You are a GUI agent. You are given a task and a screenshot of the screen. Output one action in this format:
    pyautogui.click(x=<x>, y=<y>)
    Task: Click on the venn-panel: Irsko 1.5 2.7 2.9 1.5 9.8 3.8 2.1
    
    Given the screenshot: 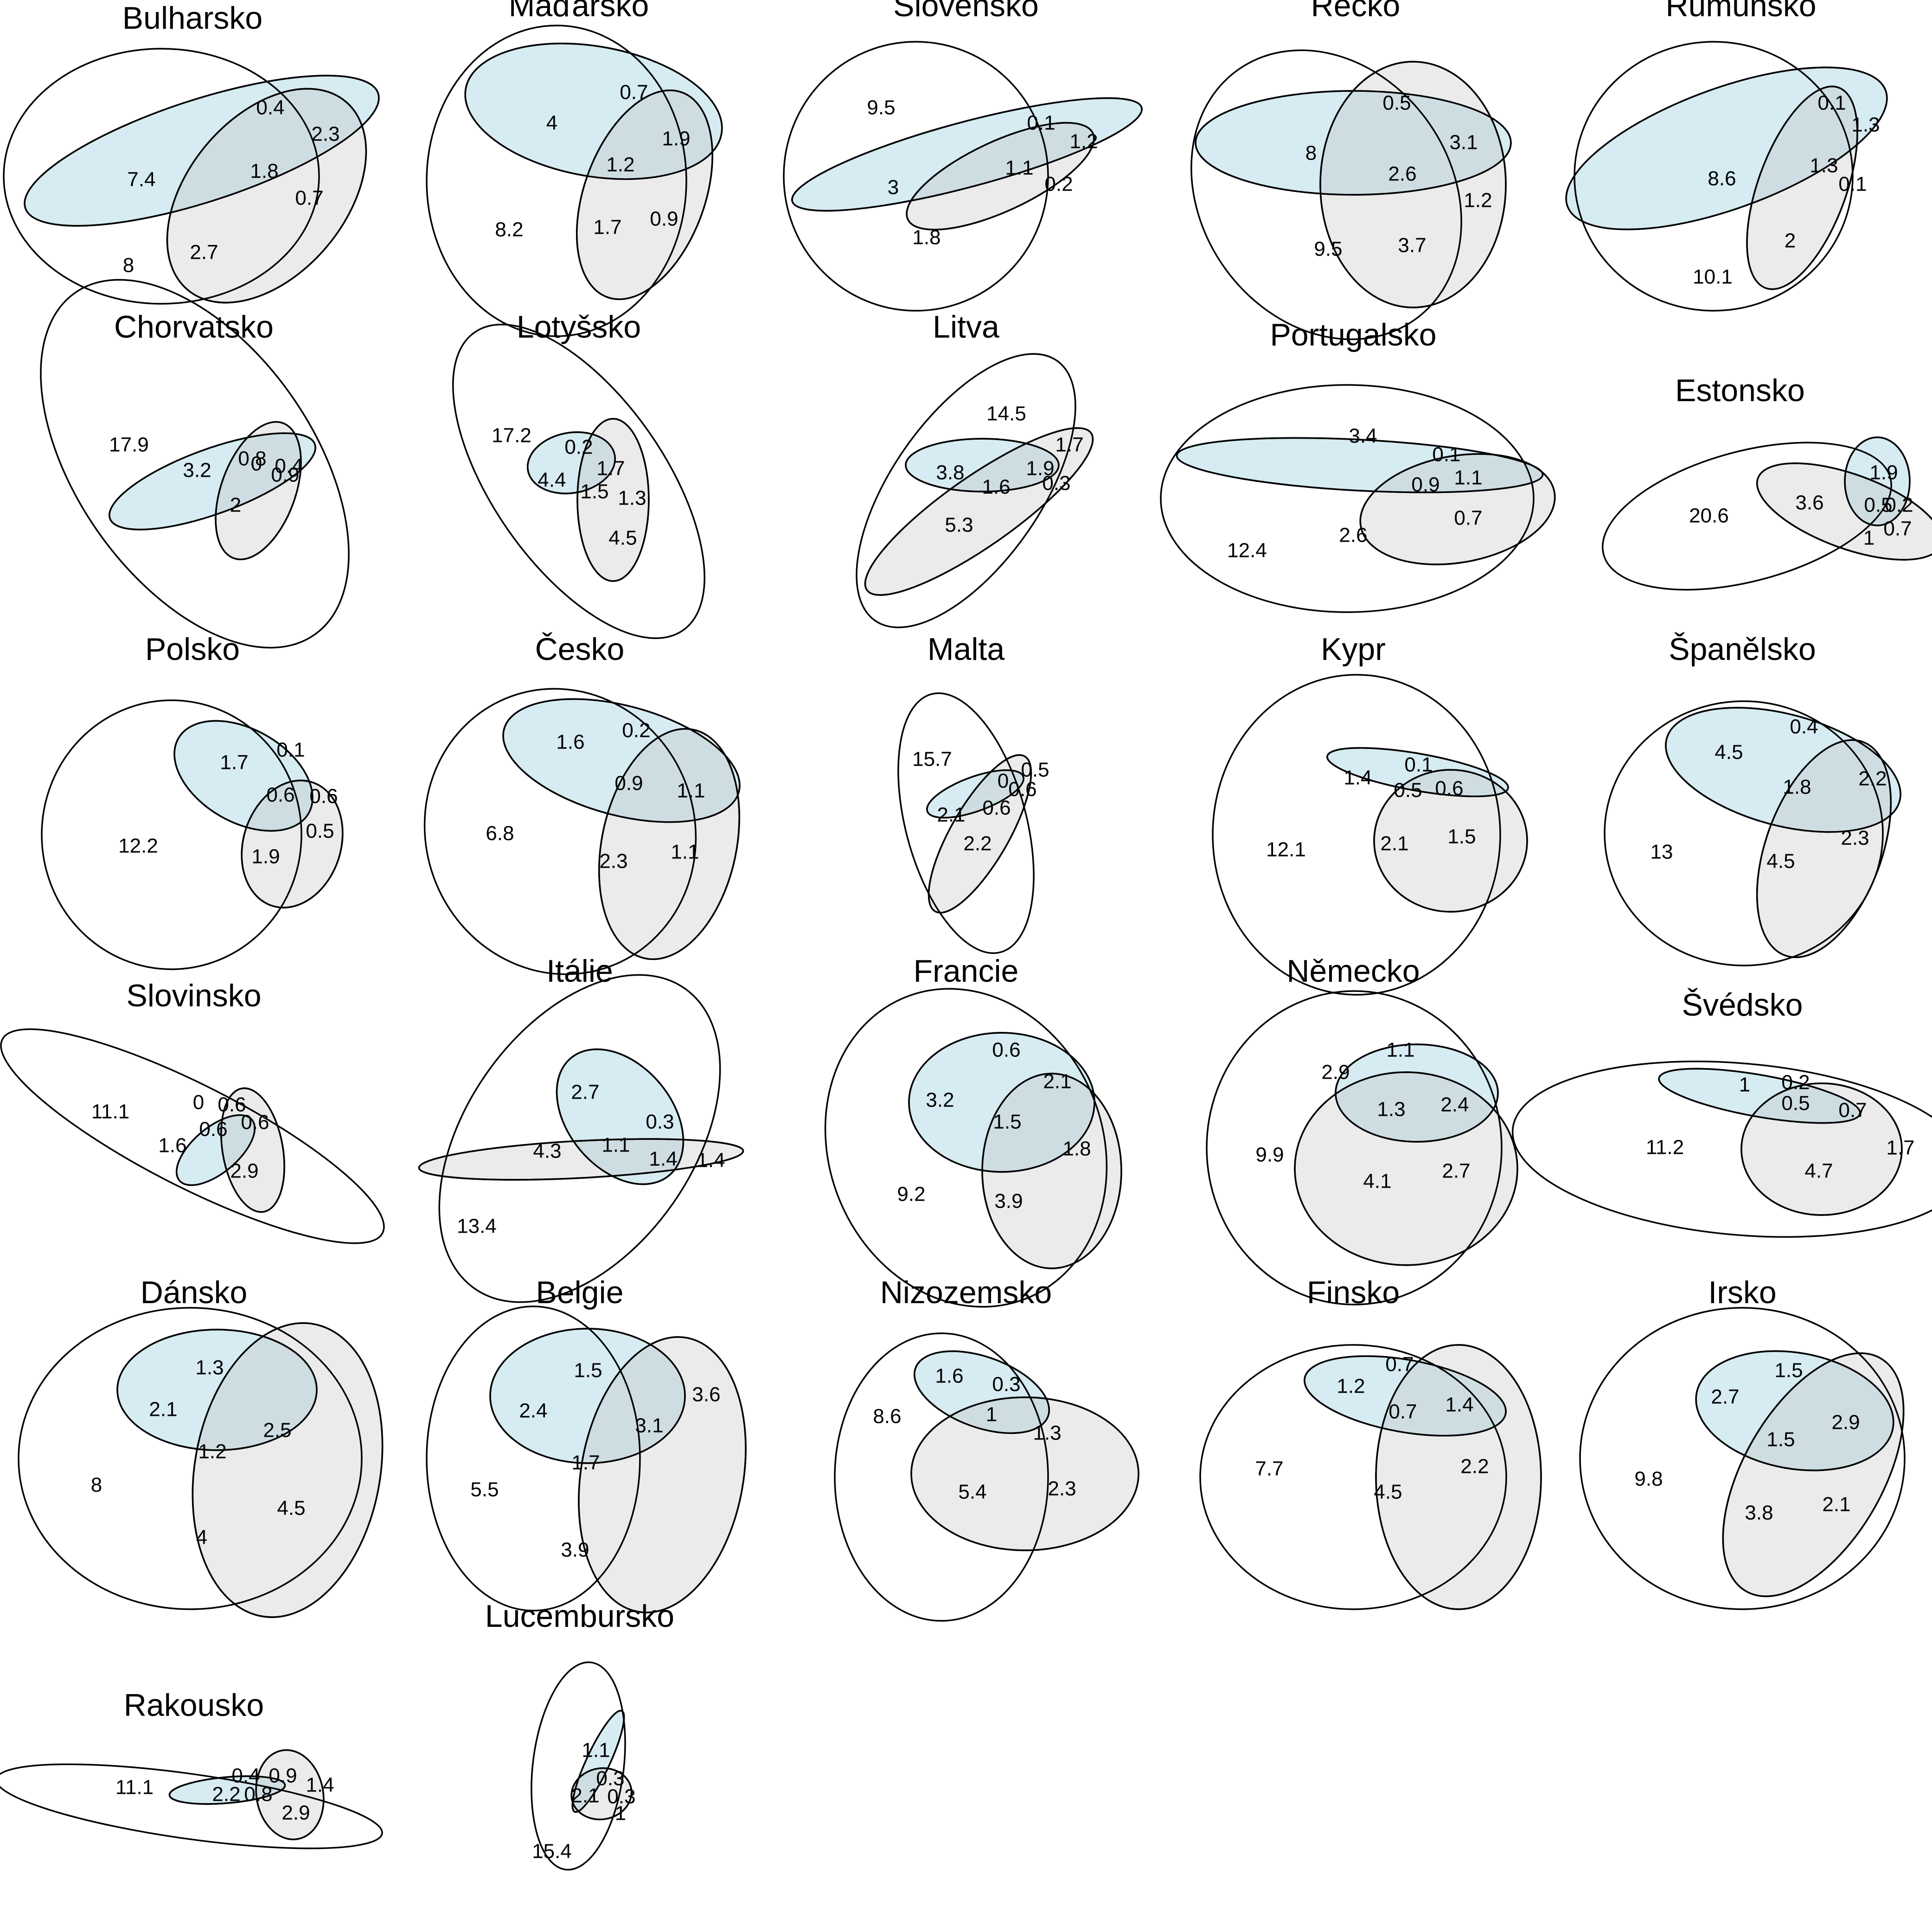 What is the action you would take?
    pyautogui.click(x=1742, y=1442)
    